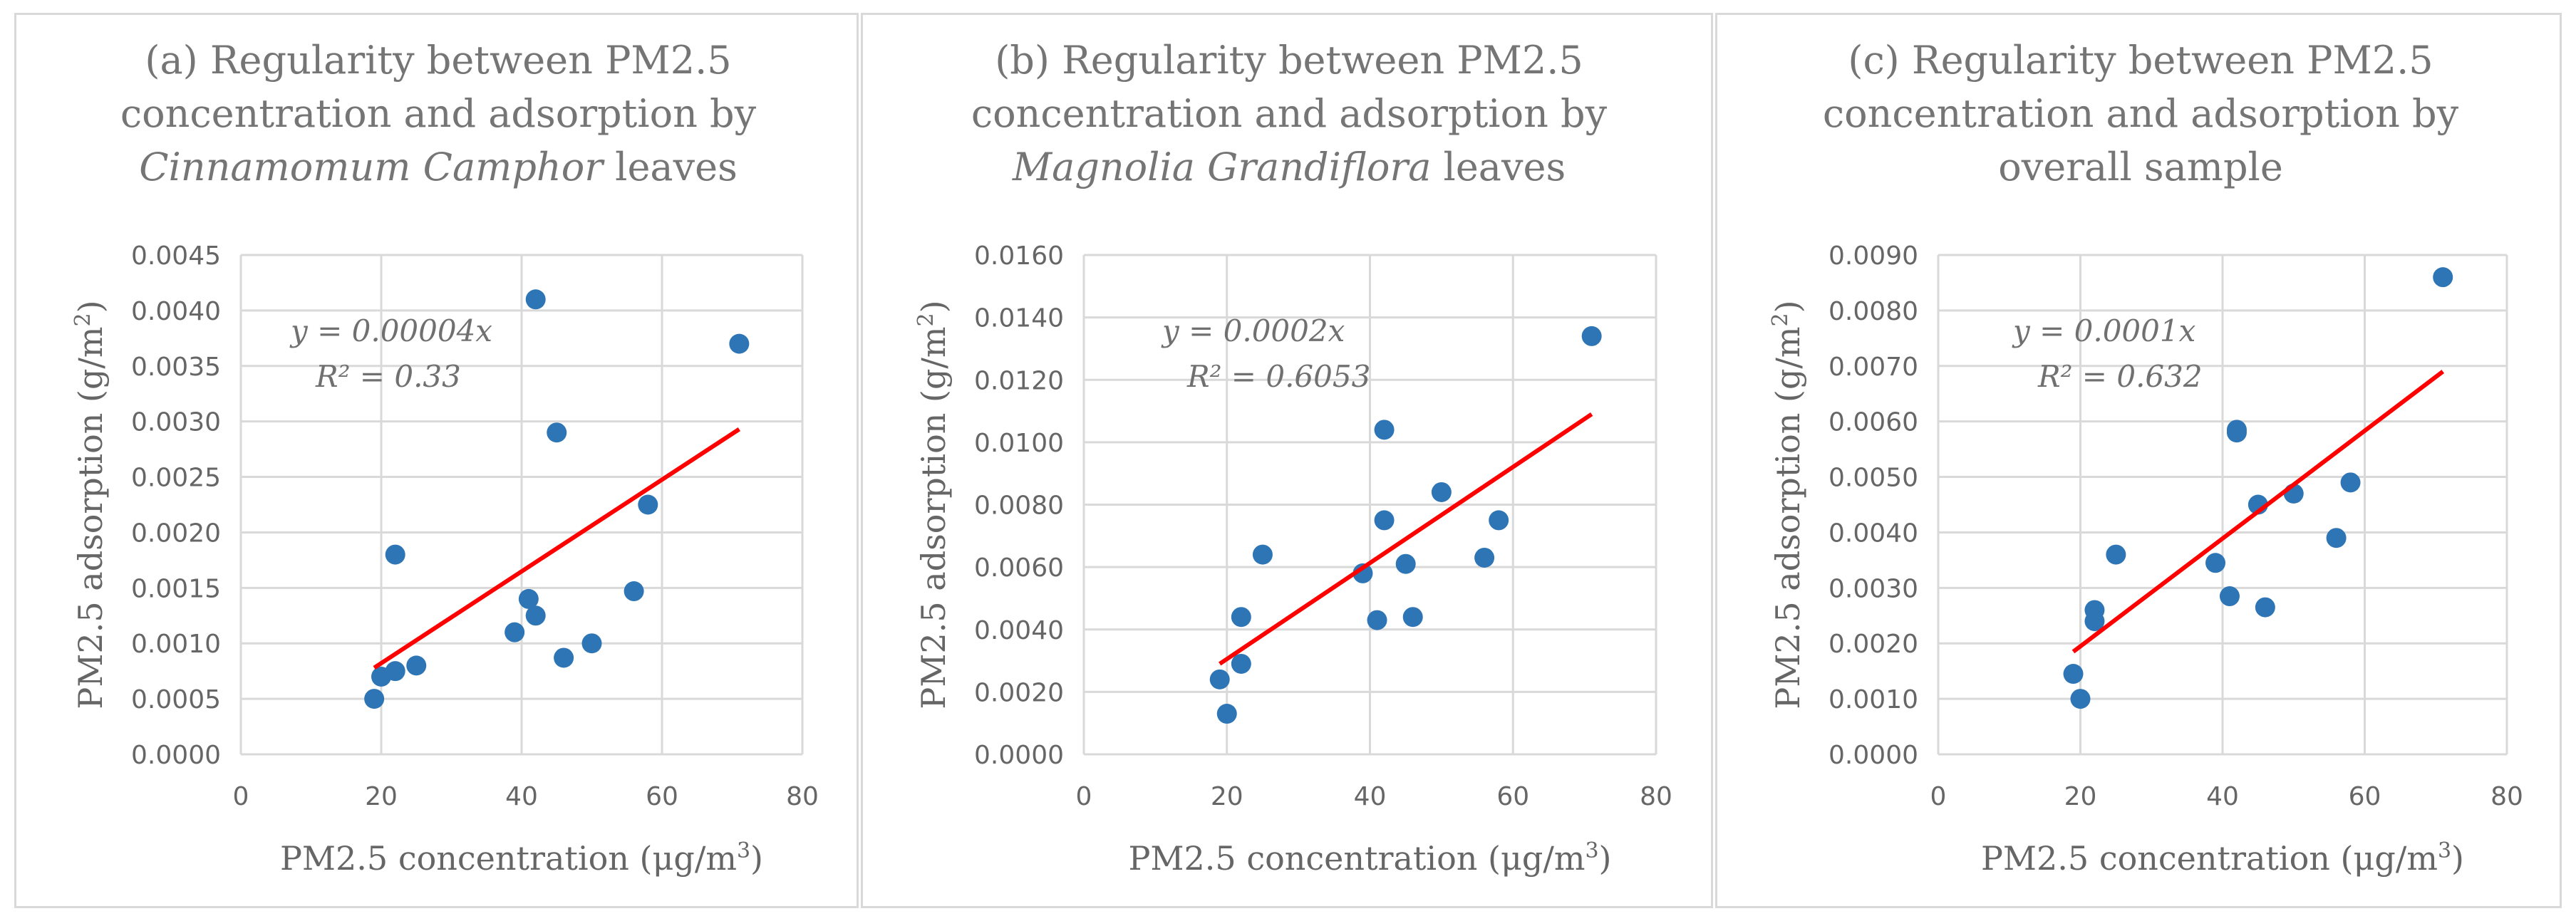  What do you see at coordinates (522, 858) in the screenshot?
I see `chart-a-xlabel: PM2.5 concentration (μg/m3)` at bounding box center [522, 858].